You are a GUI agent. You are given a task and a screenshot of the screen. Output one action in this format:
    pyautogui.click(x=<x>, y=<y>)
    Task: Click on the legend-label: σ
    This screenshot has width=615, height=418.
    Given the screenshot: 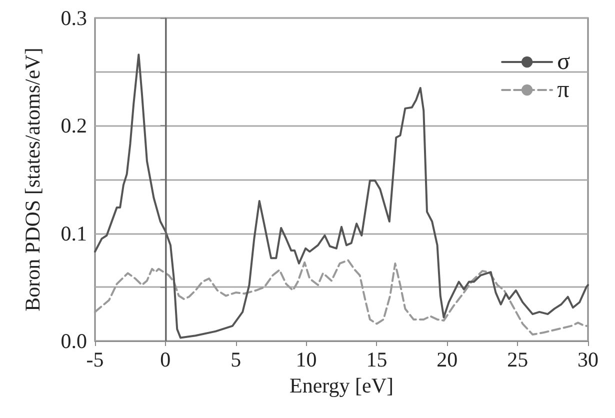 What is the action you would take?
    pyautogui.click(x=563, y=62)
    